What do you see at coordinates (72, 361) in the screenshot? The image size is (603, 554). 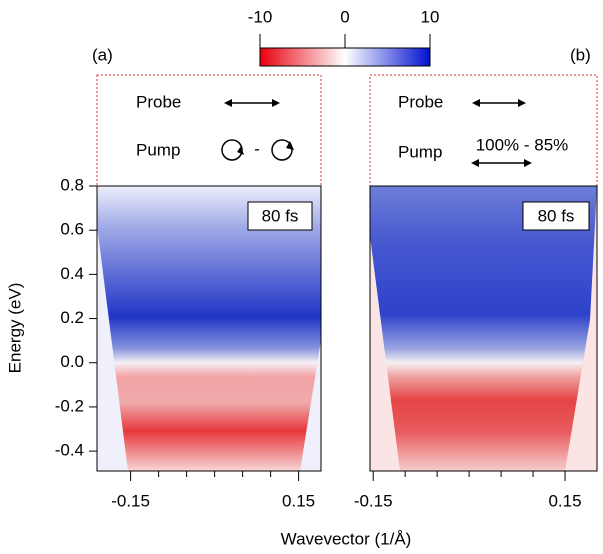 I see `y-tick-label: 0.0` at bounding box center [72, 361].